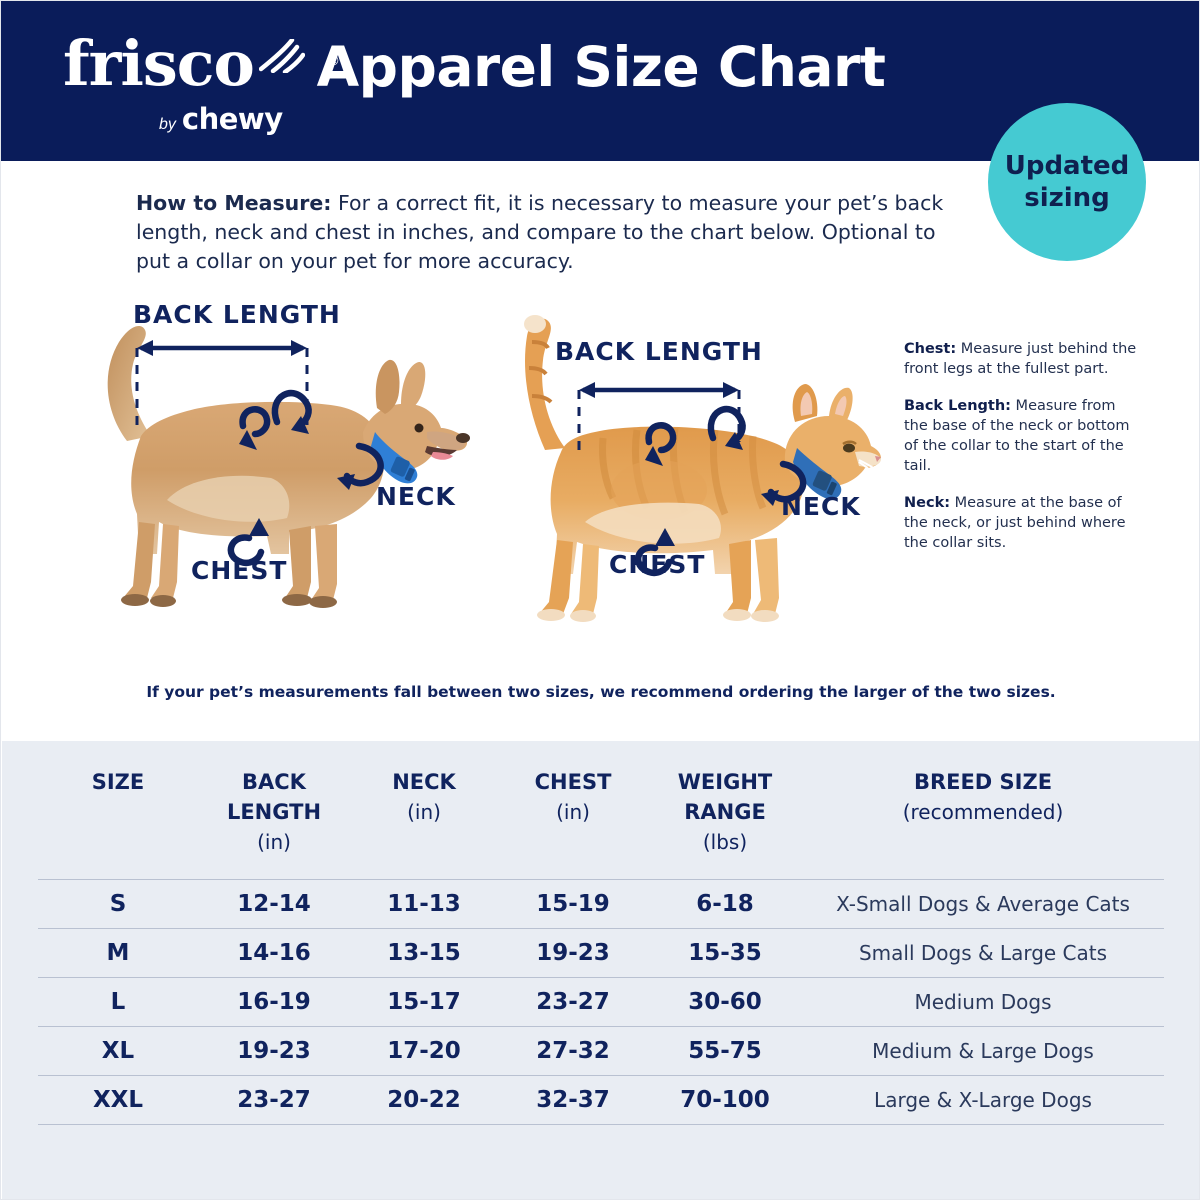 The width and height of the screenshot is (1200, 1200). I want to click on table-row: L 16-19 15-17 23-27 30-60 Medium Dogs, so click(601, 1002).